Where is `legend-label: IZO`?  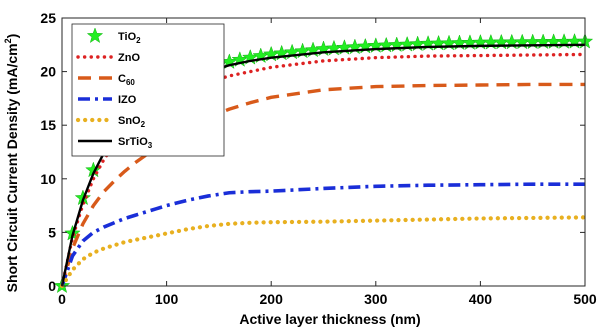 legend-label: IZO is located at coordinates (127, 100).